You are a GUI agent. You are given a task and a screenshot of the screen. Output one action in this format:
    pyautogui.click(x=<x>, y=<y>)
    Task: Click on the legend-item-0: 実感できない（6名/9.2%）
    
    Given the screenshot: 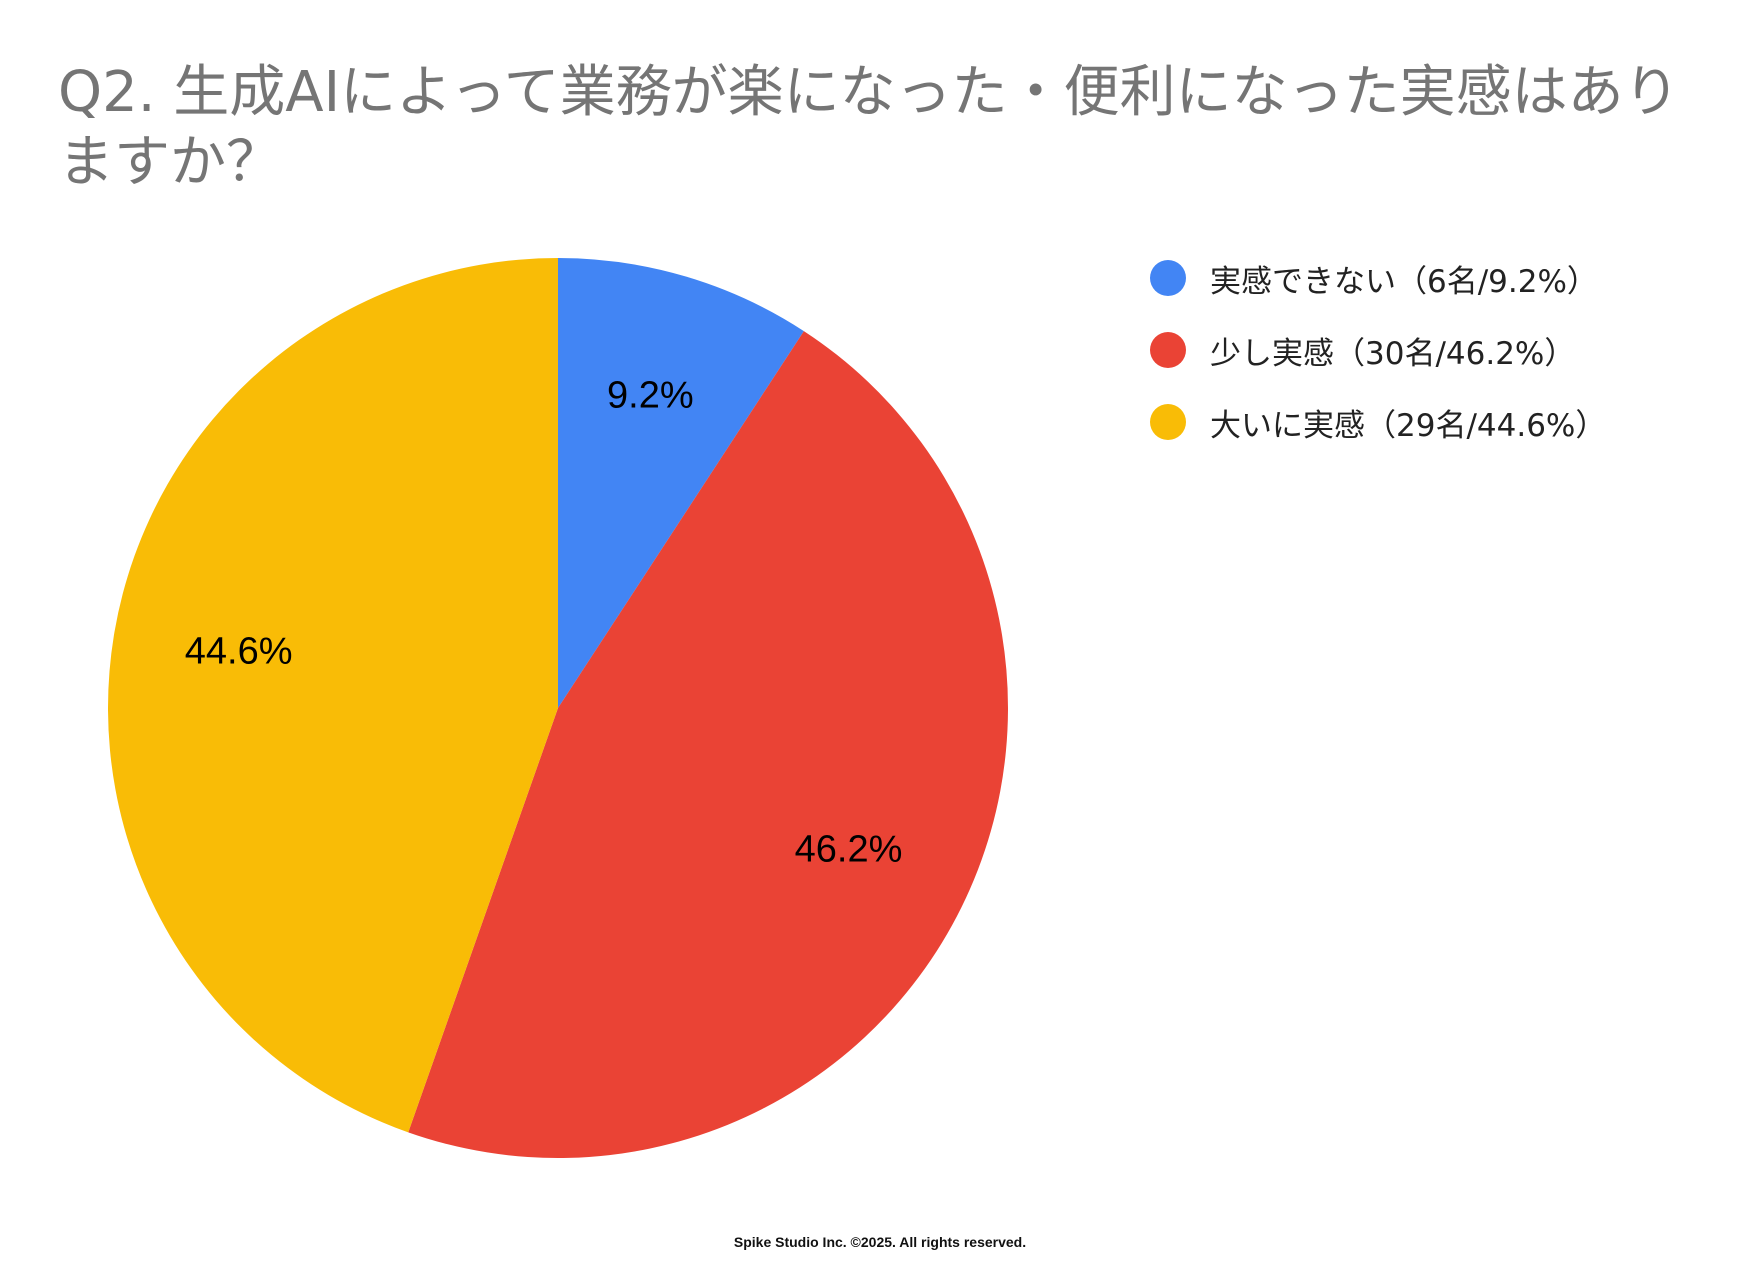 What is the action you would take?
    pyautogui.click(x=1378, y=279)
    